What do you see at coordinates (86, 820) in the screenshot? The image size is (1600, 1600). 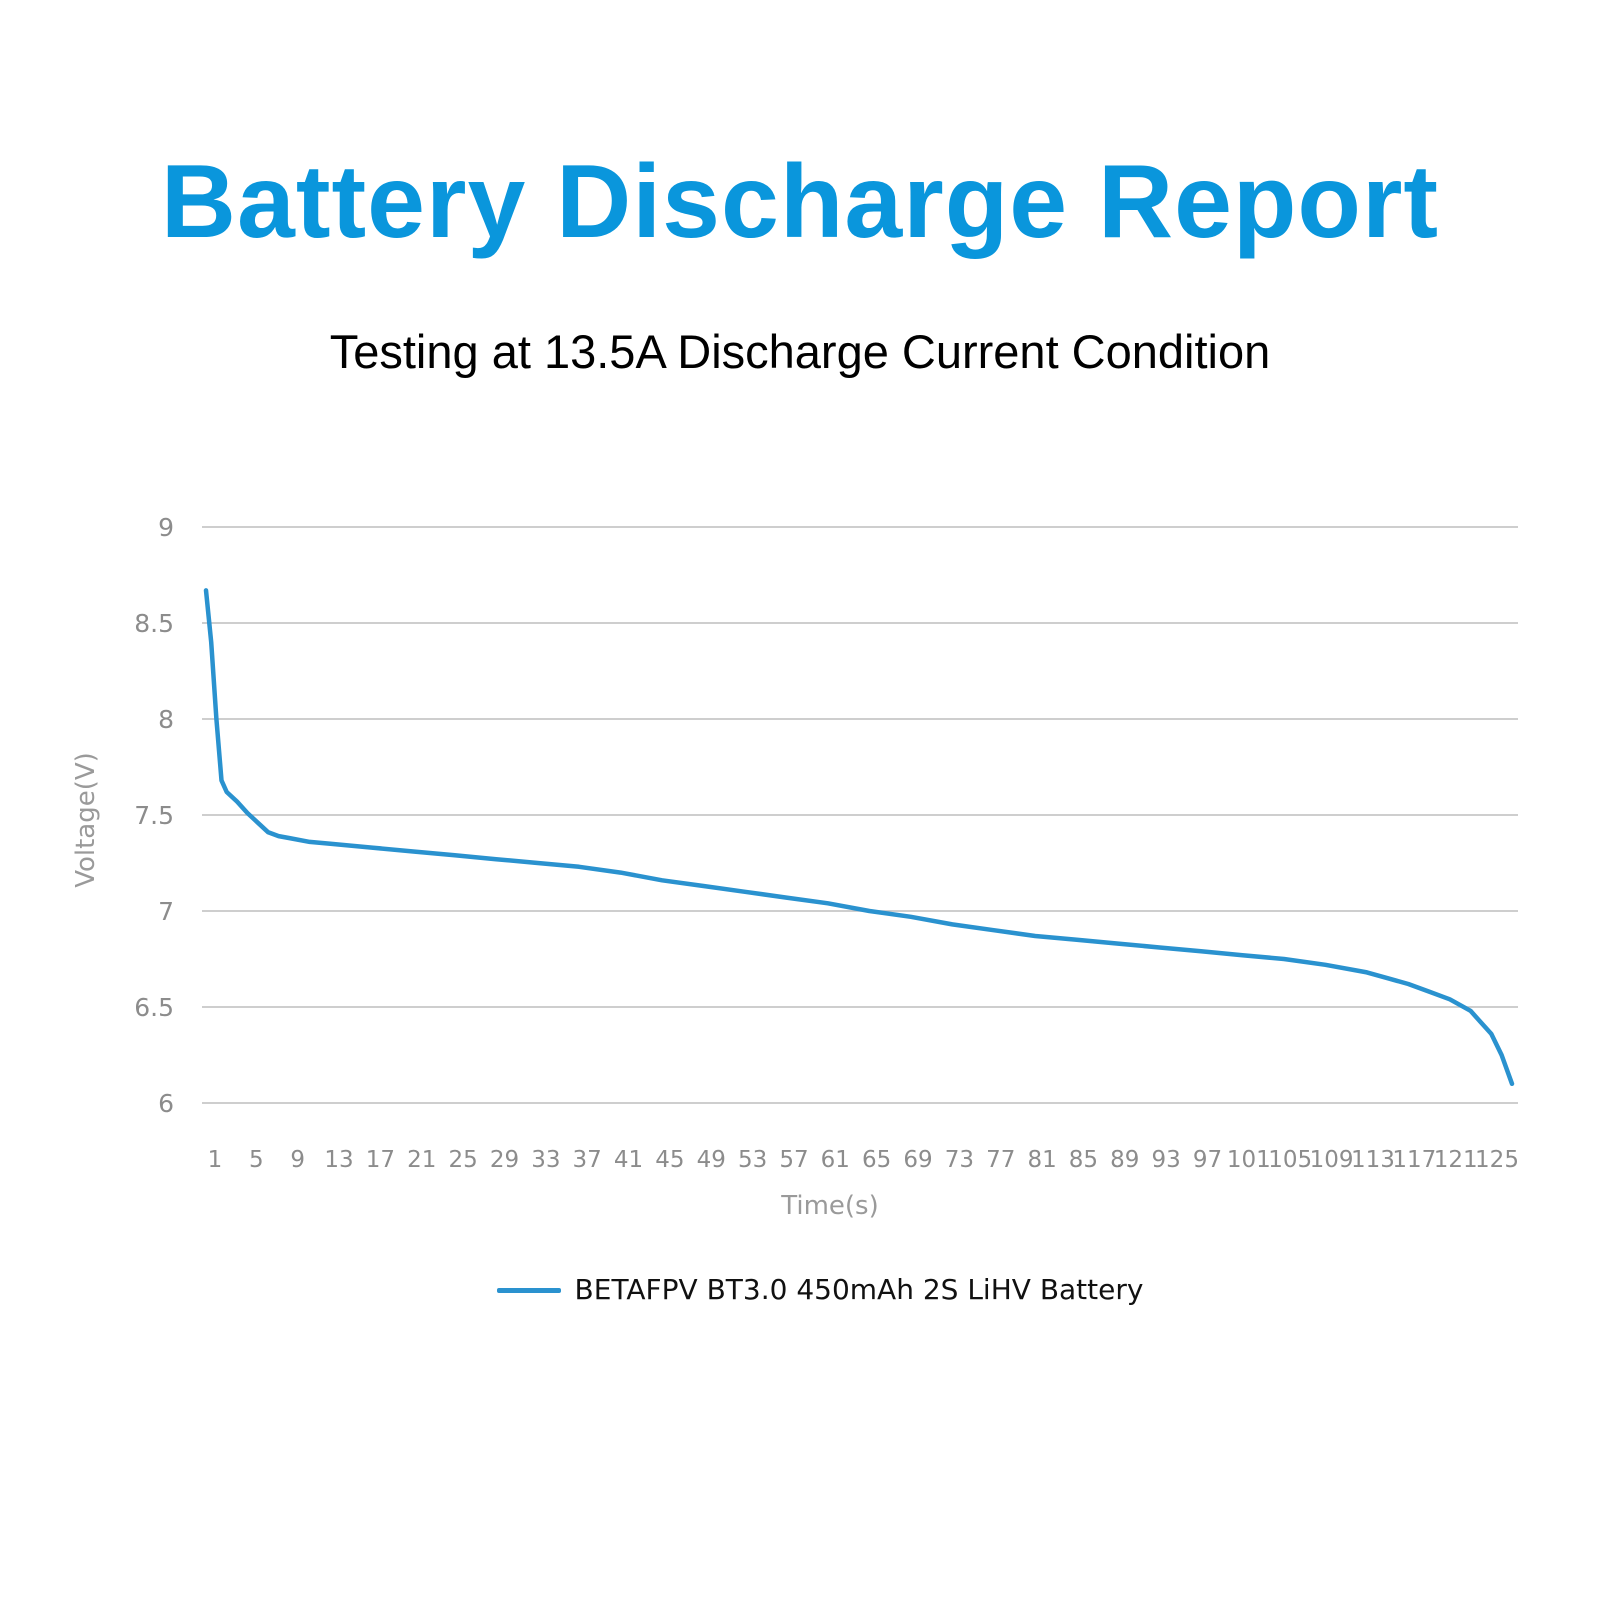 I see `y-axis-title: Voltage(V)` at bounding box center [86, 820].